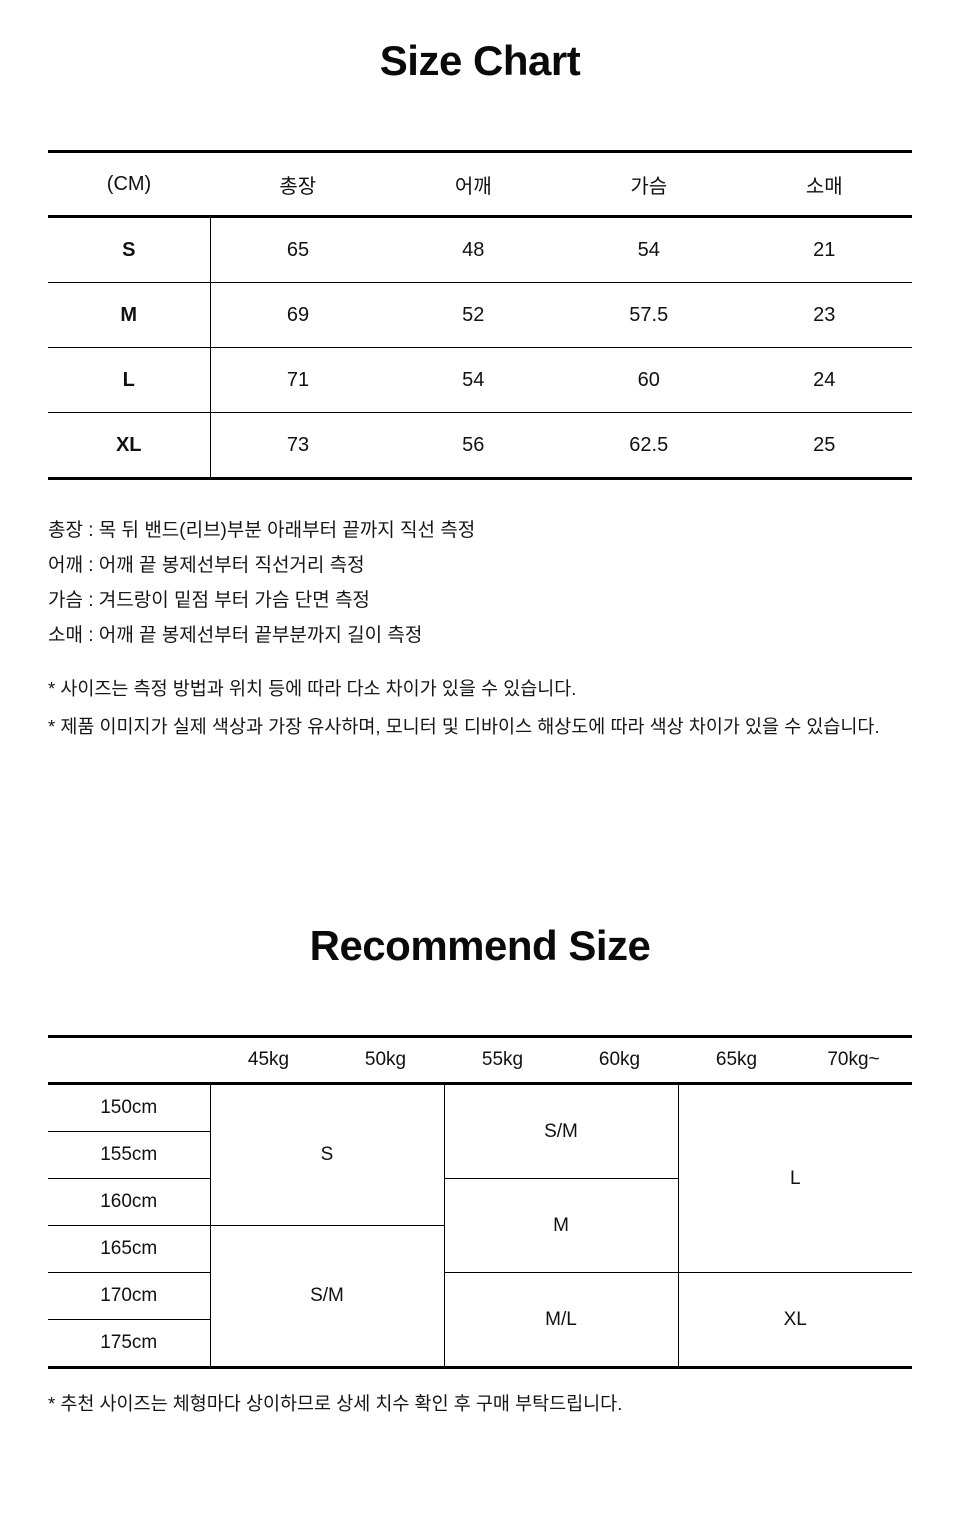 The image size is (960, 1516). I want to click on row-header-size: S, so click(129, 249).